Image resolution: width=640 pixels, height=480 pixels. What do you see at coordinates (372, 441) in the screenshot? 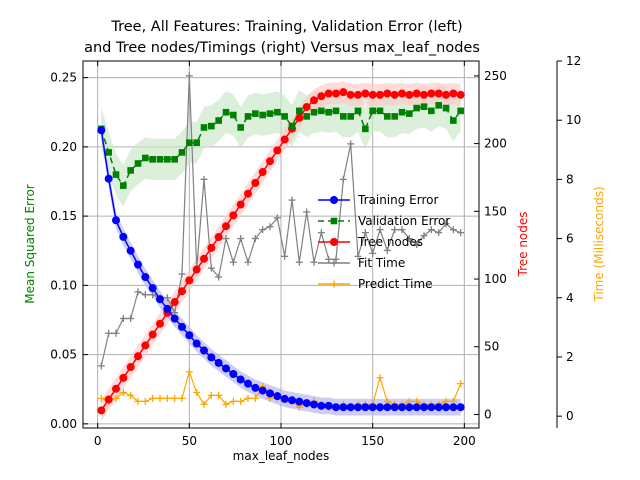
I see `x-tick-label: 150` at bounding box center [372, 441].